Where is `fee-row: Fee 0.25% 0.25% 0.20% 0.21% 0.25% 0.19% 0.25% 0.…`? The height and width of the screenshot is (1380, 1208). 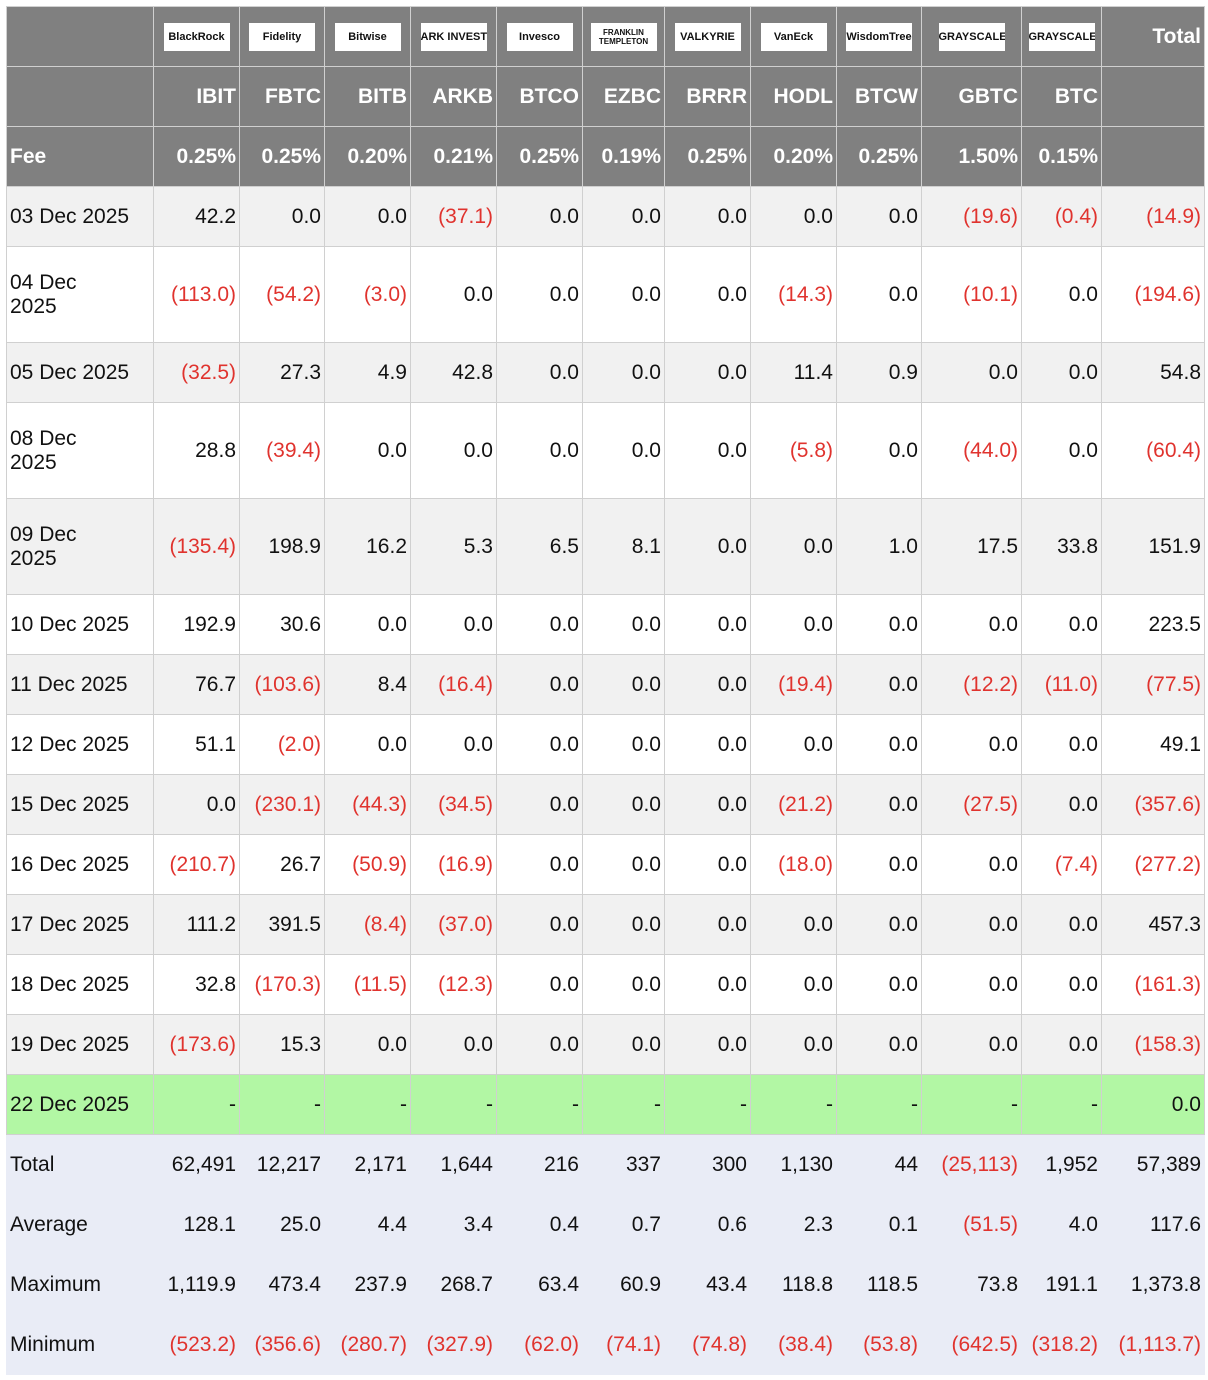
fee-row: Fee 0.25% 0.25% 0.20% 0.21% 0.25% 0.19% 0.25% 0.… is located at coordinates (605, 156).